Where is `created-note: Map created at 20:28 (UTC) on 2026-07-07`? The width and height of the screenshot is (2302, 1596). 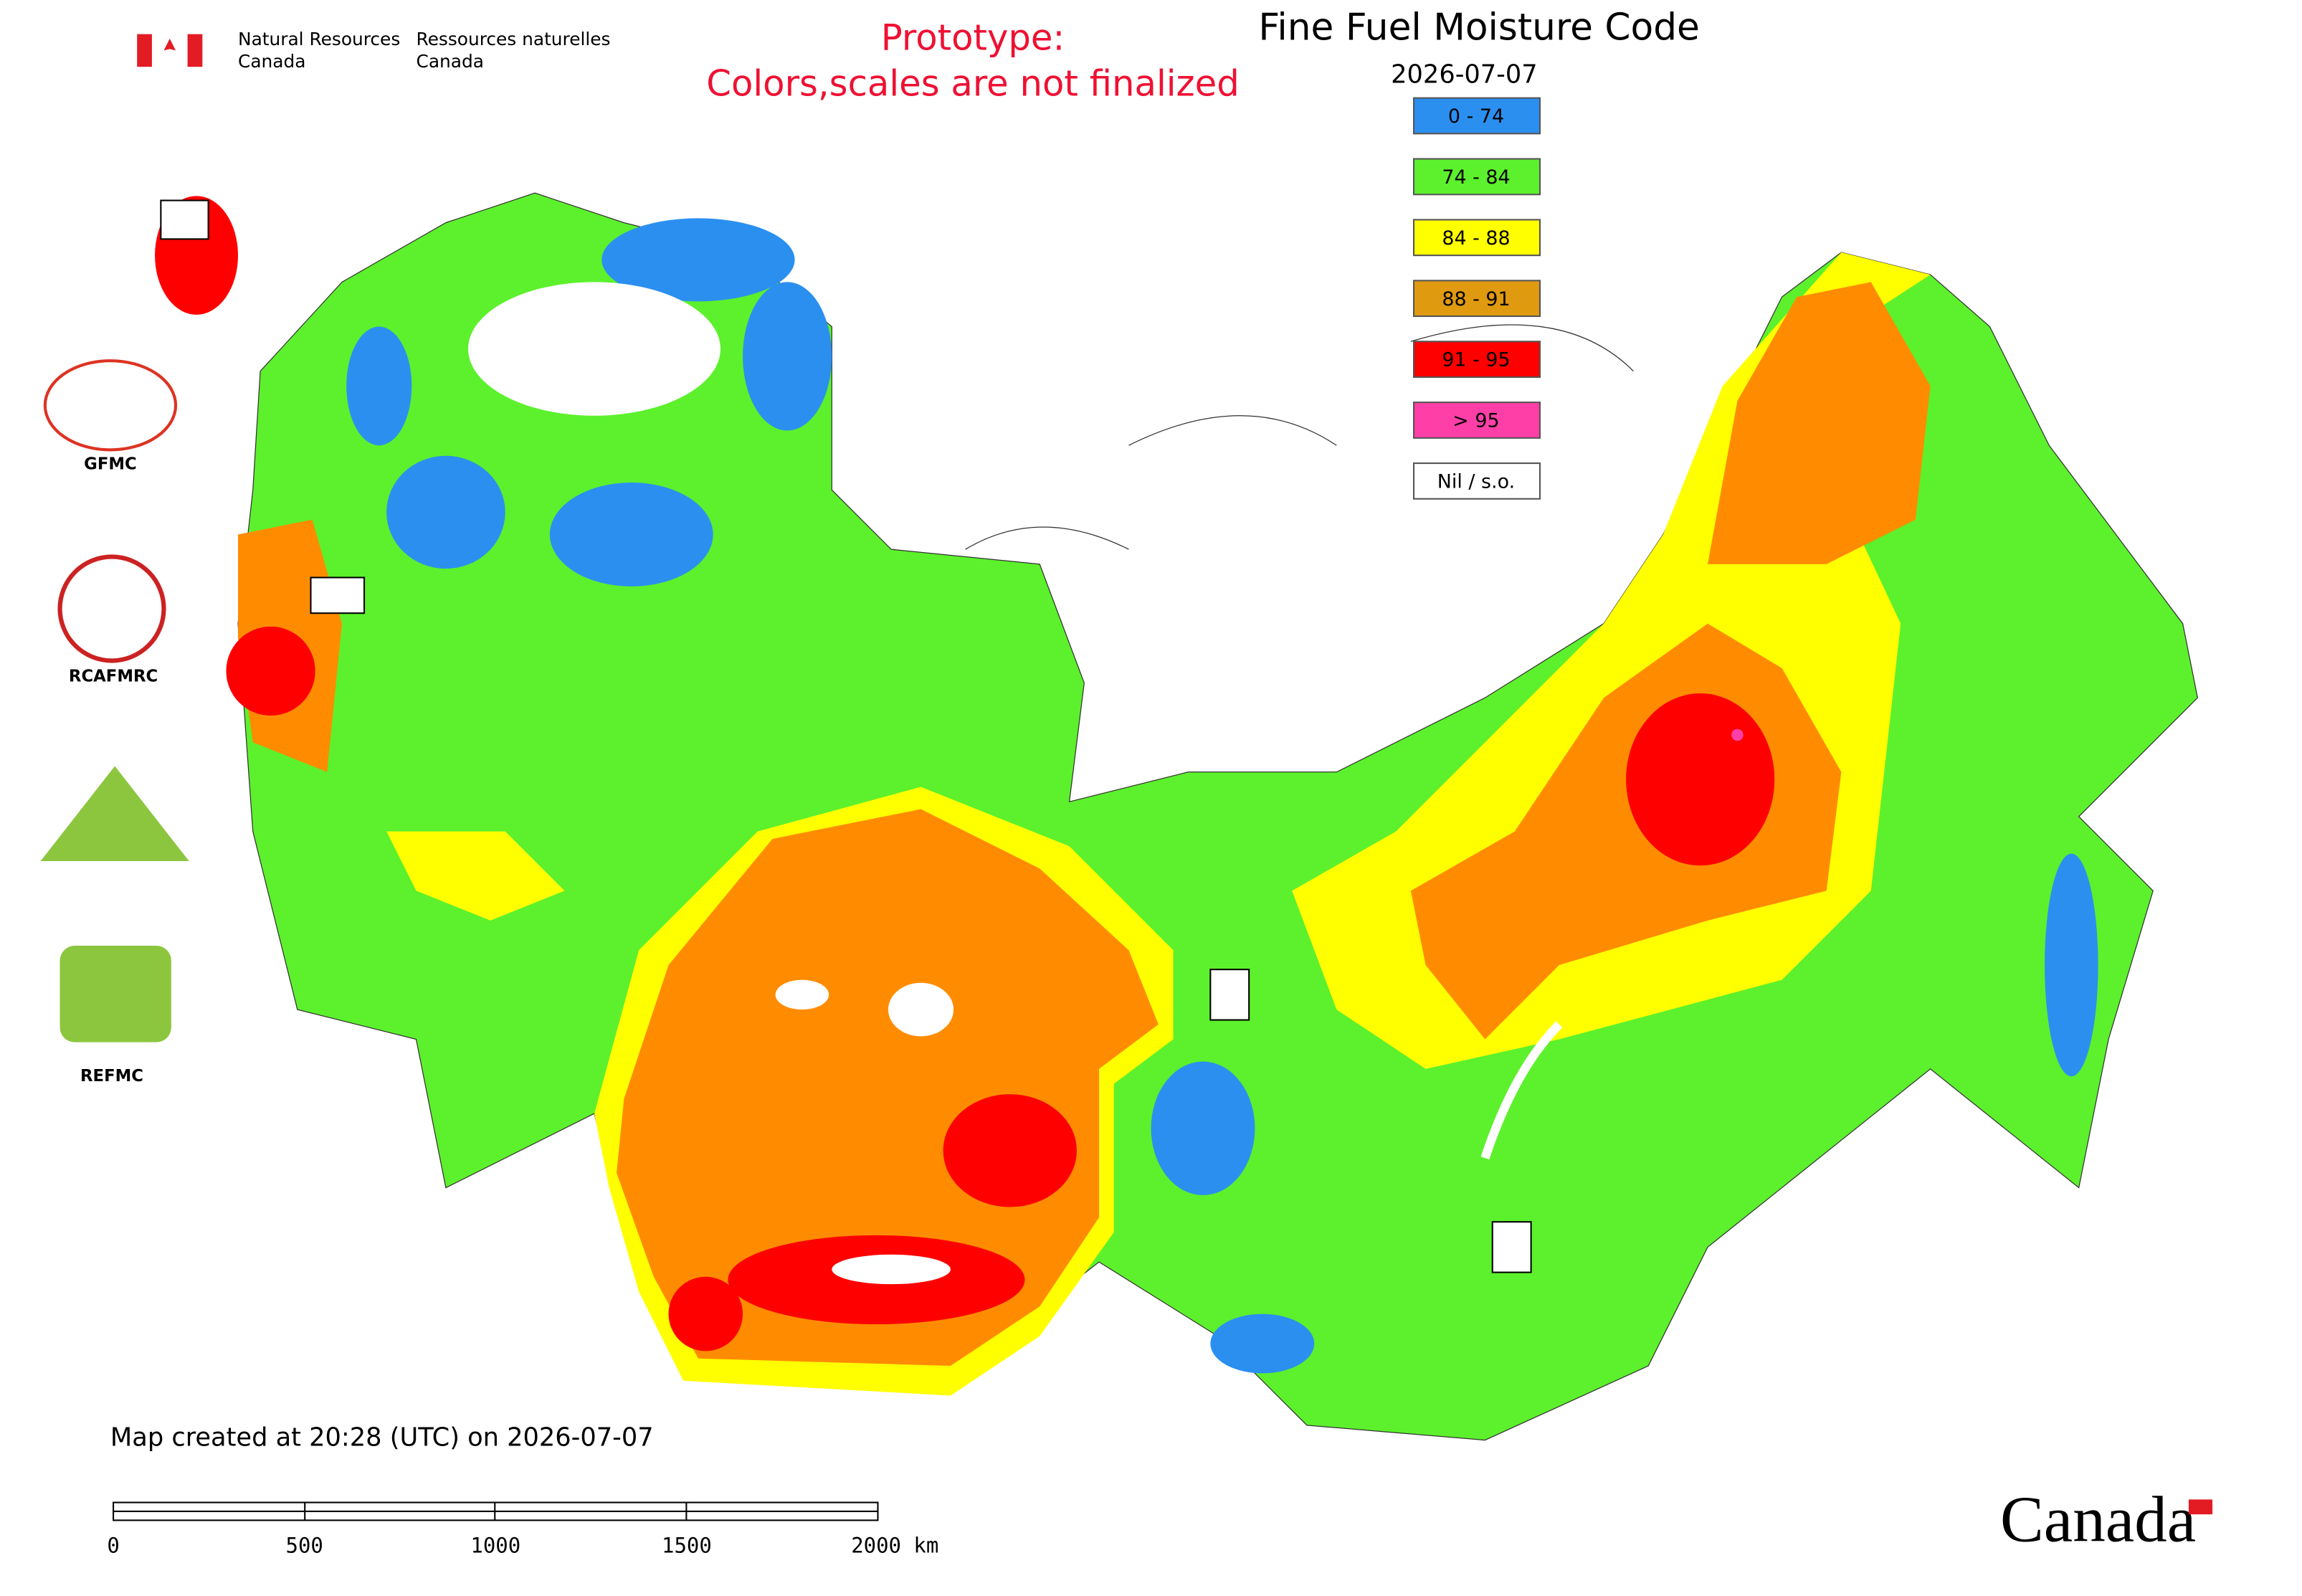
created-note: Map created at 20:28 (UTC) on 2026-07-07 is located at coordinates (382, 1438).